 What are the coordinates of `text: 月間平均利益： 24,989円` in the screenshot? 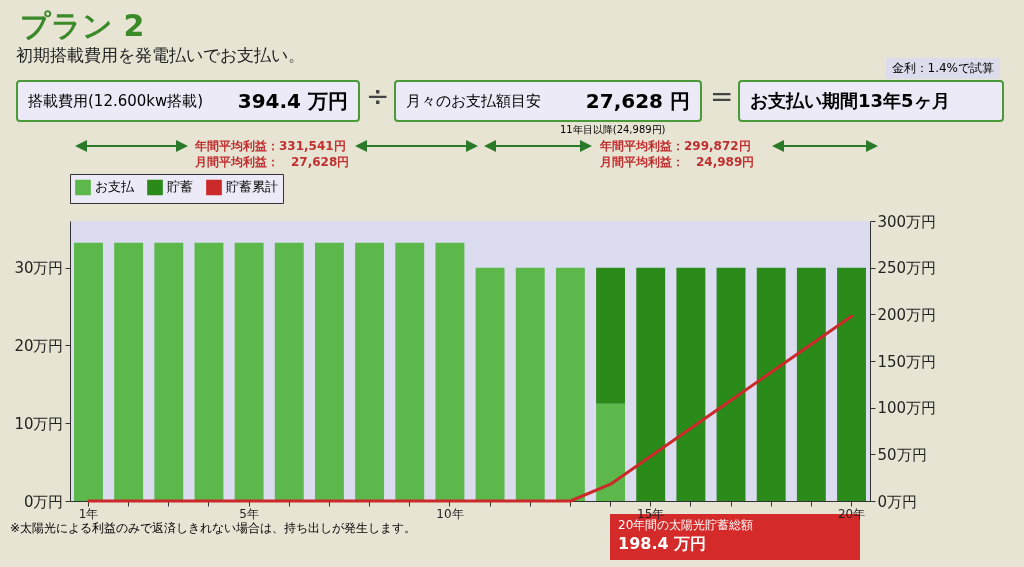 It's located at (677, 162).